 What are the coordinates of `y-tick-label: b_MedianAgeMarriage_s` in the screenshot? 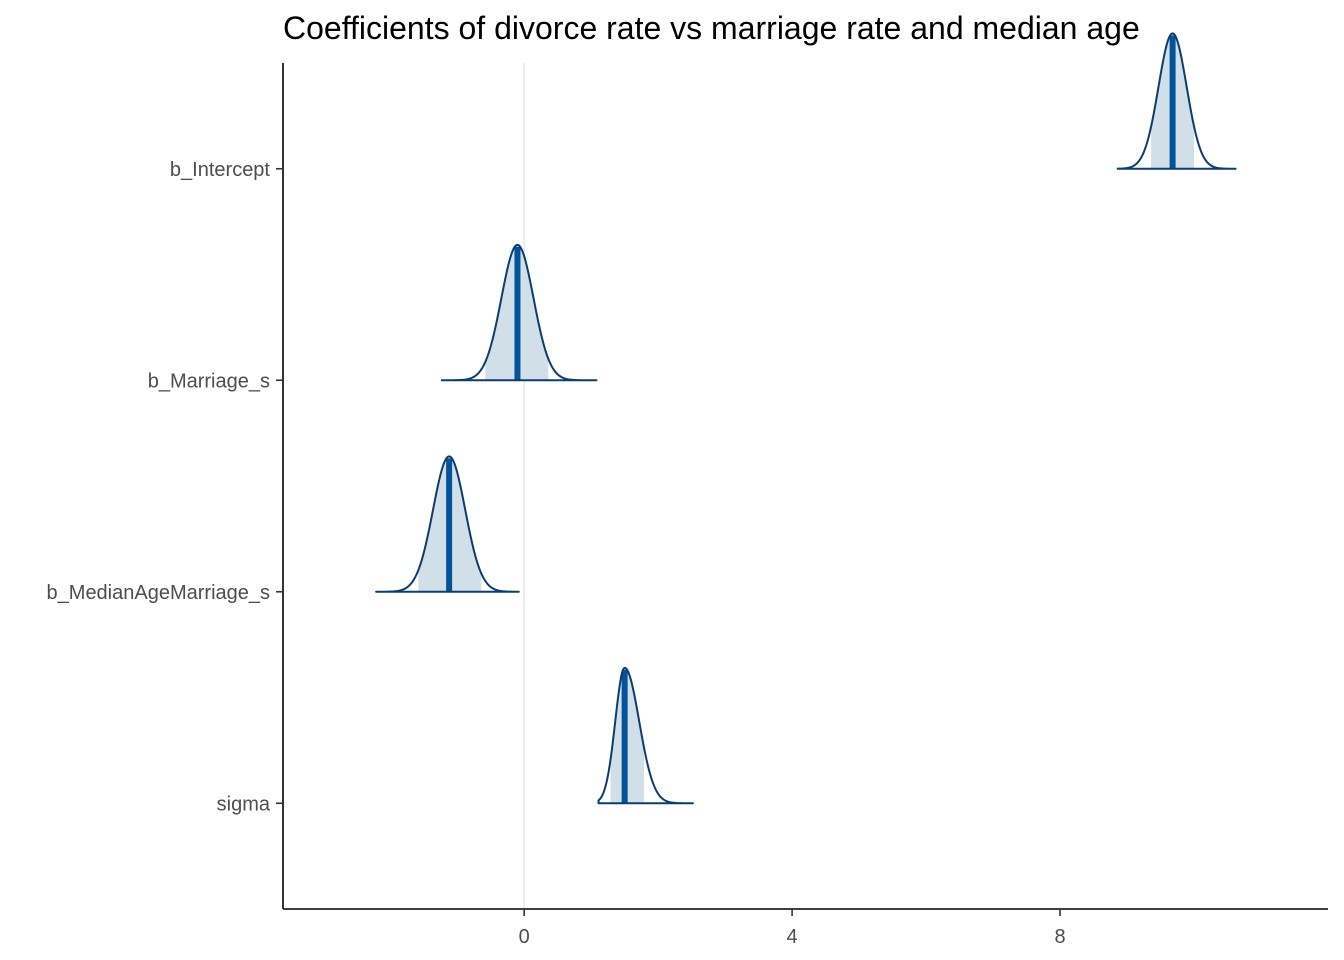 It's located at (158, 593).